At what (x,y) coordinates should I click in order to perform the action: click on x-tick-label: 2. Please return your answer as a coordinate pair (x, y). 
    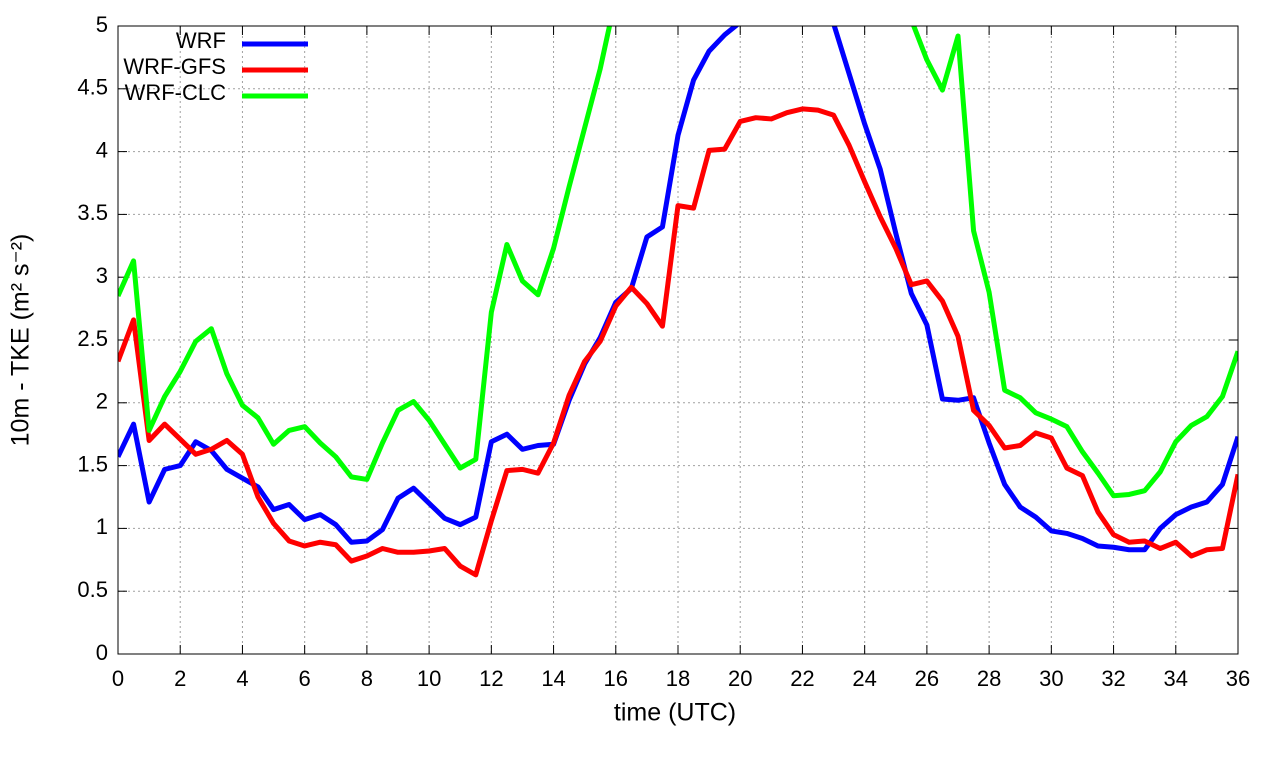
    Looking at the image, I should click on (180, 678).